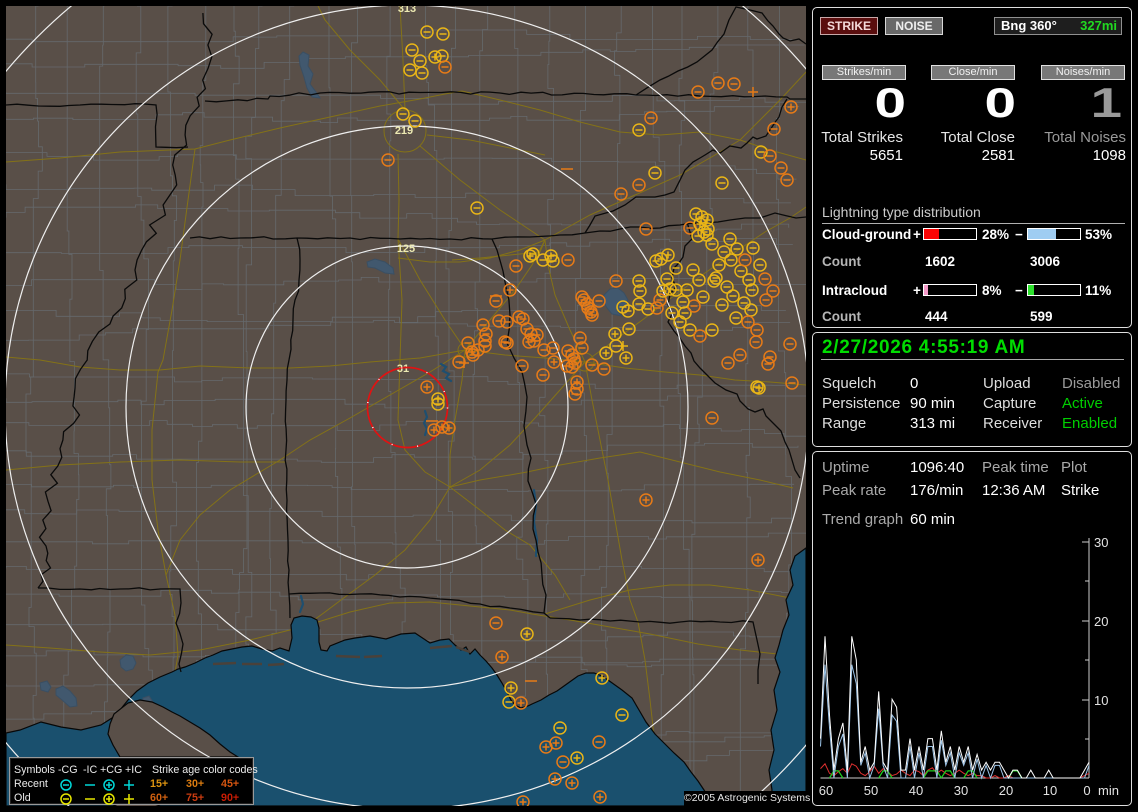  Describe the element at coordinates (407, 10) in the screenshot. I see `svg-text: 313` at that location.